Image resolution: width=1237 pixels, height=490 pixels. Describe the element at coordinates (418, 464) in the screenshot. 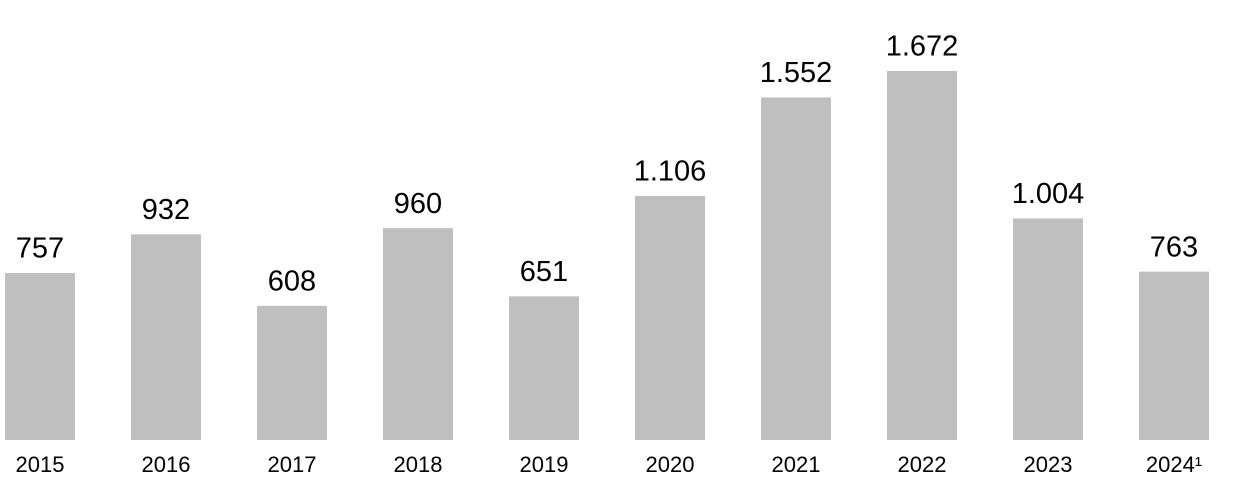

I see `x-tick-label: 2018` at that location.